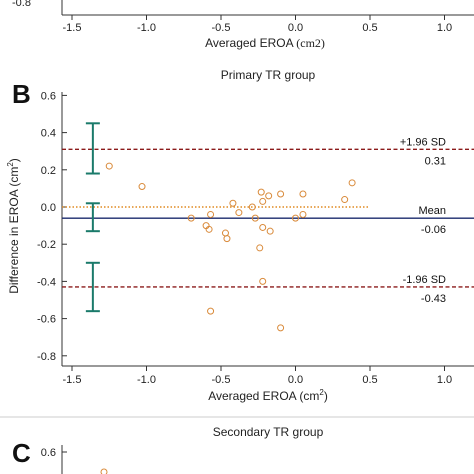  Describe the element at coordinates (46, 357) in the screenshot. I see `panel-b-y-tick-label: -0.8` at that location.